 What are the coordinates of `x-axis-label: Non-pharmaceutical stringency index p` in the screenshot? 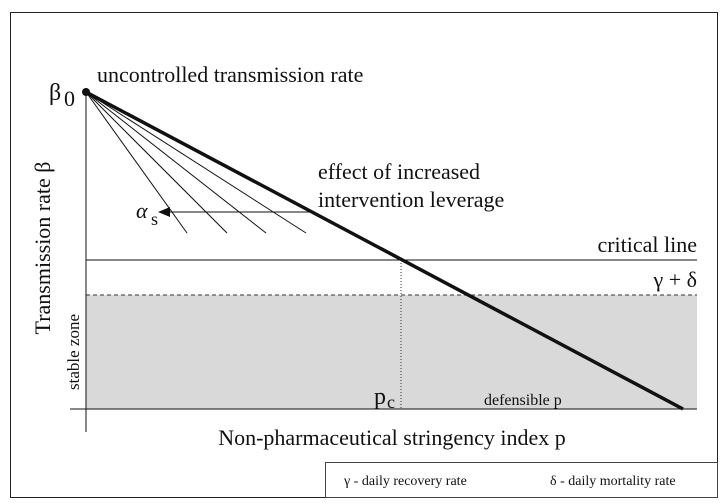 It's located at (392, 437).